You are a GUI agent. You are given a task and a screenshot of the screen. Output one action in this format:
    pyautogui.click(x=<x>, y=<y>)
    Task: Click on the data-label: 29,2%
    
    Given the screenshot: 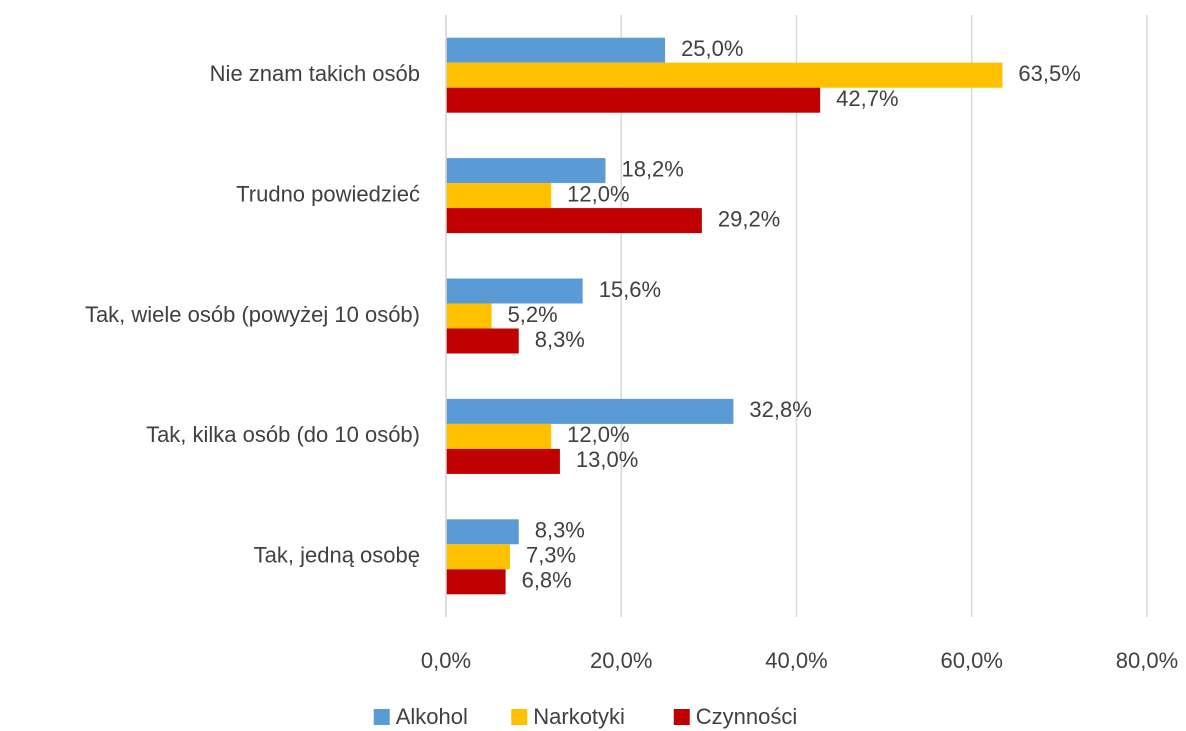 What is the action you would take?
    pyautogui.click(x=749, y=218)
    